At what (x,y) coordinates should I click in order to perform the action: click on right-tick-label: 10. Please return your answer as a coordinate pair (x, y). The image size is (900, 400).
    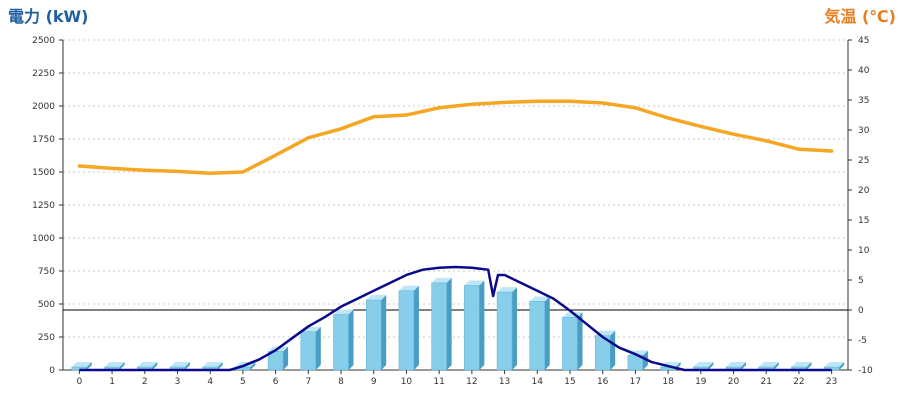
    Looking at the image, I should click on (864, 251).